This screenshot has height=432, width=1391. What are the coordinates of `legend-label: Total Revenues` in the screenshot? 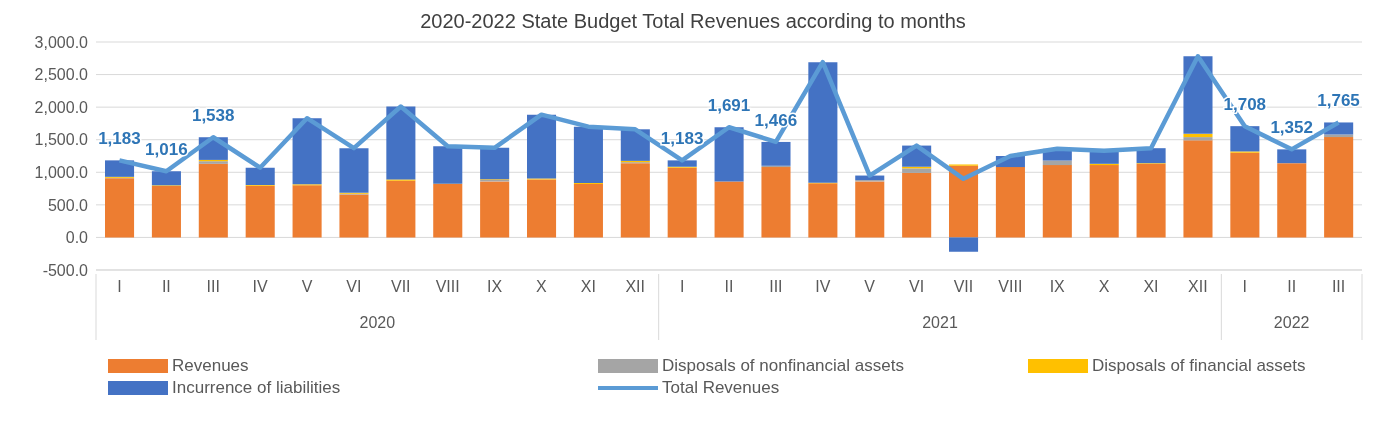 It's located at (721, 388).